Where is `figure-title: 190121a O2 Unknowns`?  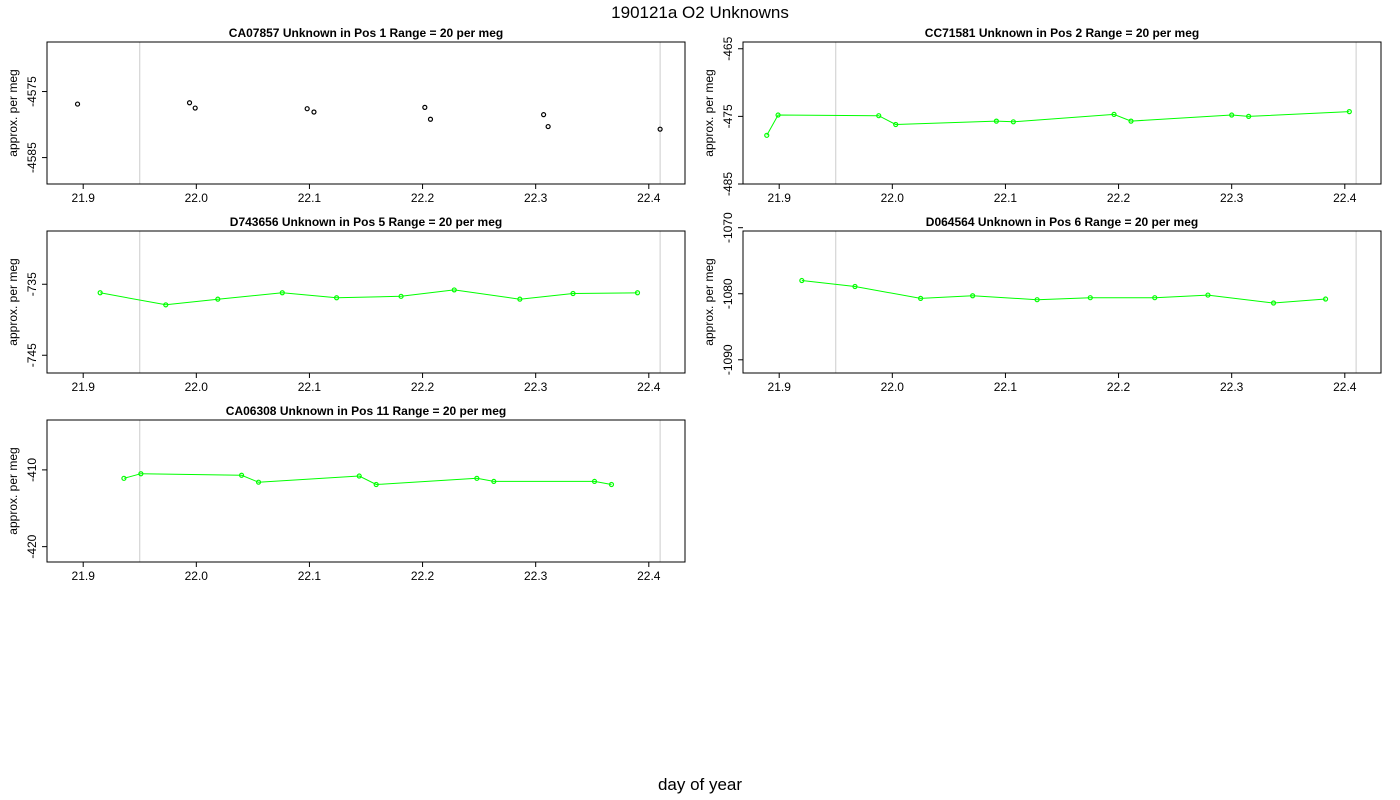 figure-title: 190121a O2 Unknowns is located at coordinates (700, 12).